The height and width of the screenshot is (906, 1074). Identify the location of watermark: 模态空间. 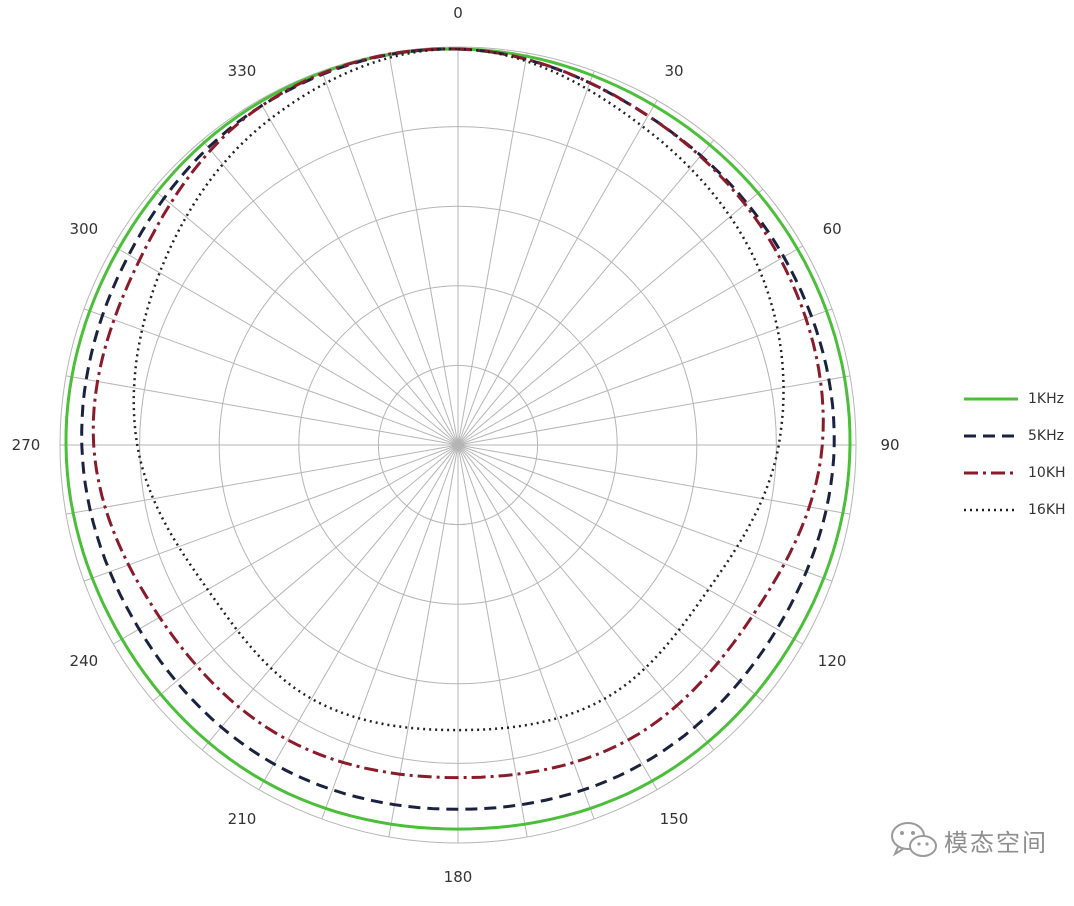
(968, 840).